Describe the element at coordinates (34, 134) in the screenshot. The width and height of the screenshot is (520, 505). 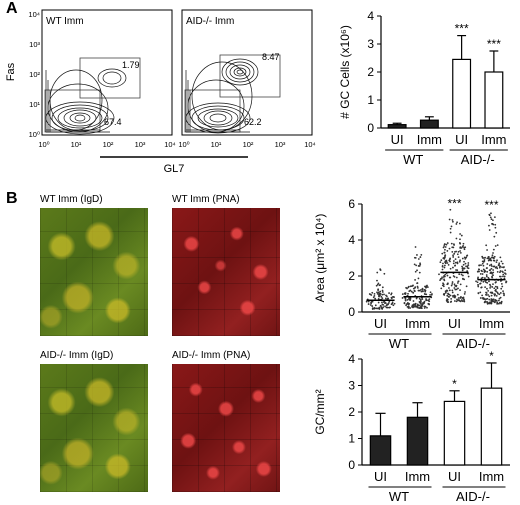
I see `y-tick: 10⁰` at that location.